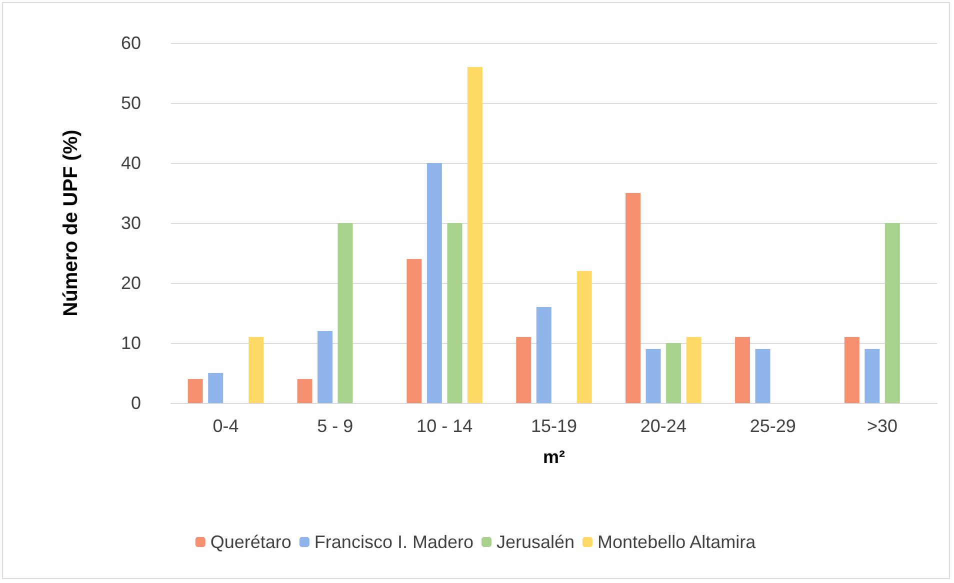 This screenshot has height=583, width=954. I want to click on y-tick-label: 40, so click(130, 163).